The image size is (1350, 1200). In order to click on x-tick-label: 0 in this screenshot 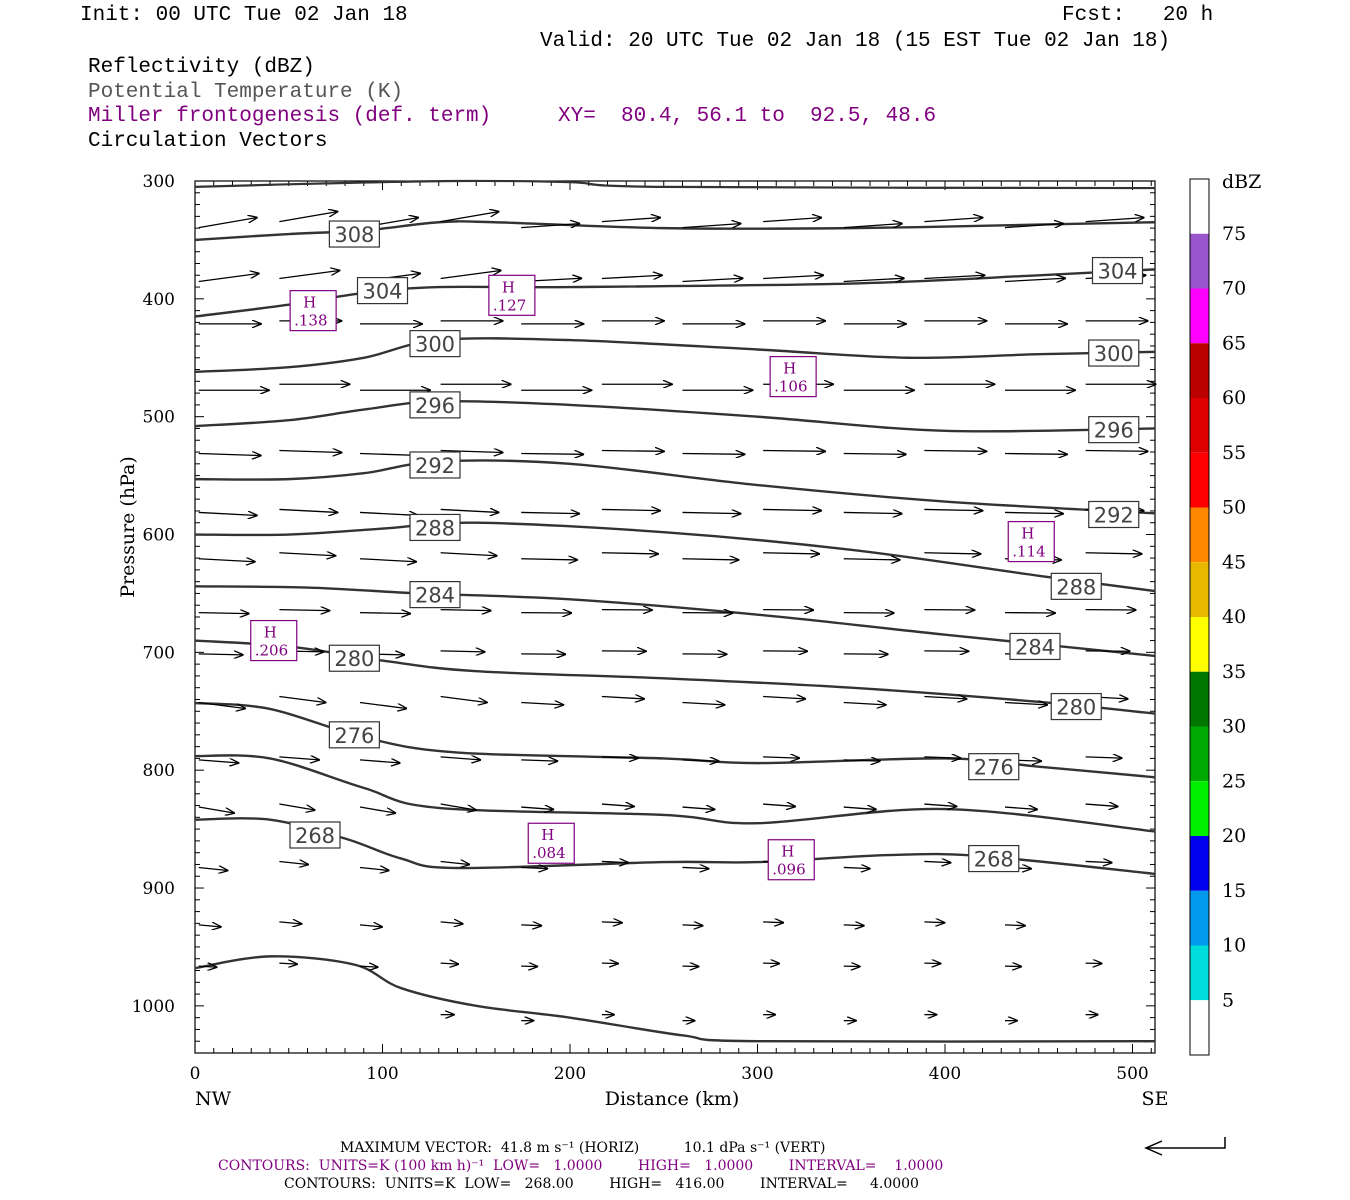, I will do `click(195, 1074)`.